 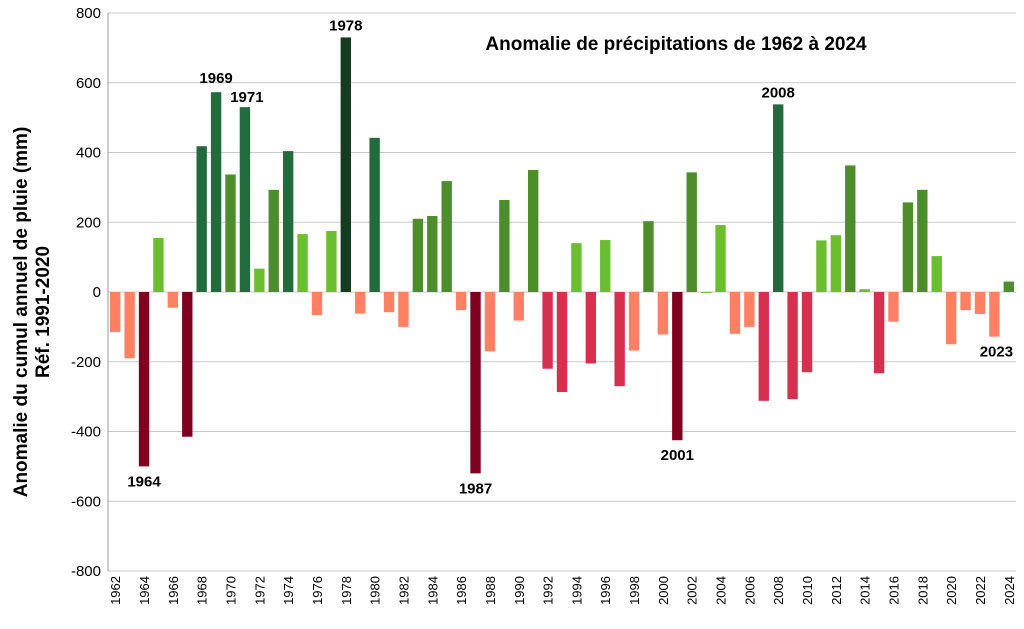 What do you see at coordinates (778, 590) in the screenshot?
I see `x-tick-label: 2008` at bounding box center [778, 590].